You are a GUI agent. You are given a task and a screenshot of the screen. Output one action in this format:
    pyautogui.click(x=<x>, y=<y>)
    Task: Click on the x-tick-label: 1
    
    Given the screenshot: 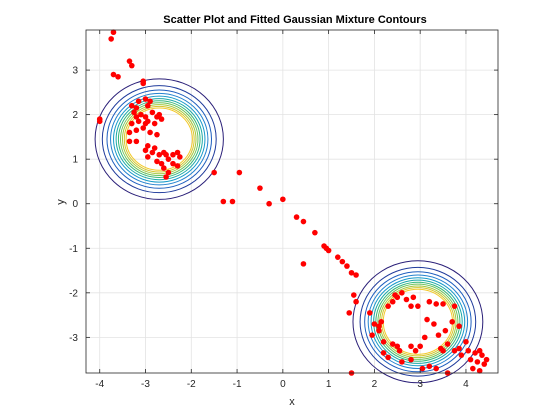 What is the action you would take?
    pyautogui.click(x=329, y=384)
    